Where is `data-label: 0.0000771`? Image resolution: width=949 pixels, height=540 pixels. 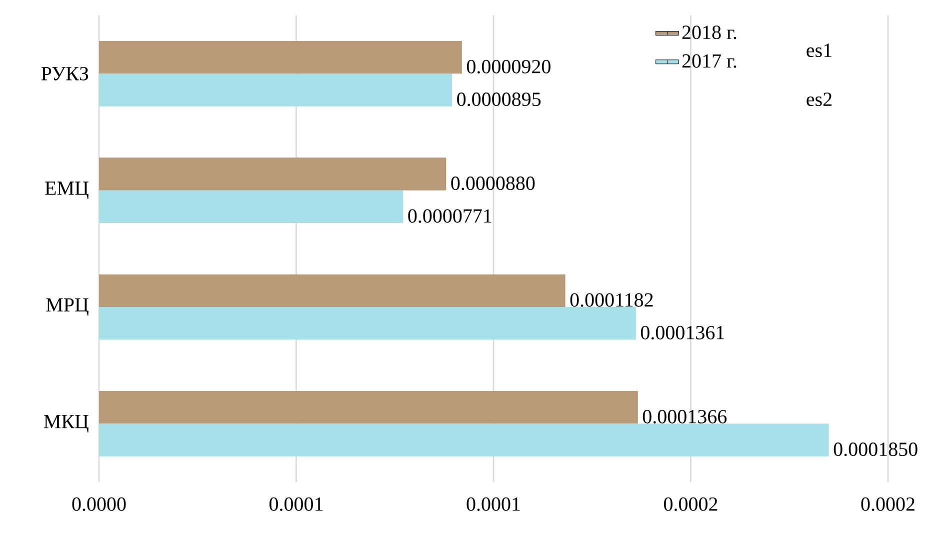 data-label: 0.0000771 is located at coordinates (450, 216).